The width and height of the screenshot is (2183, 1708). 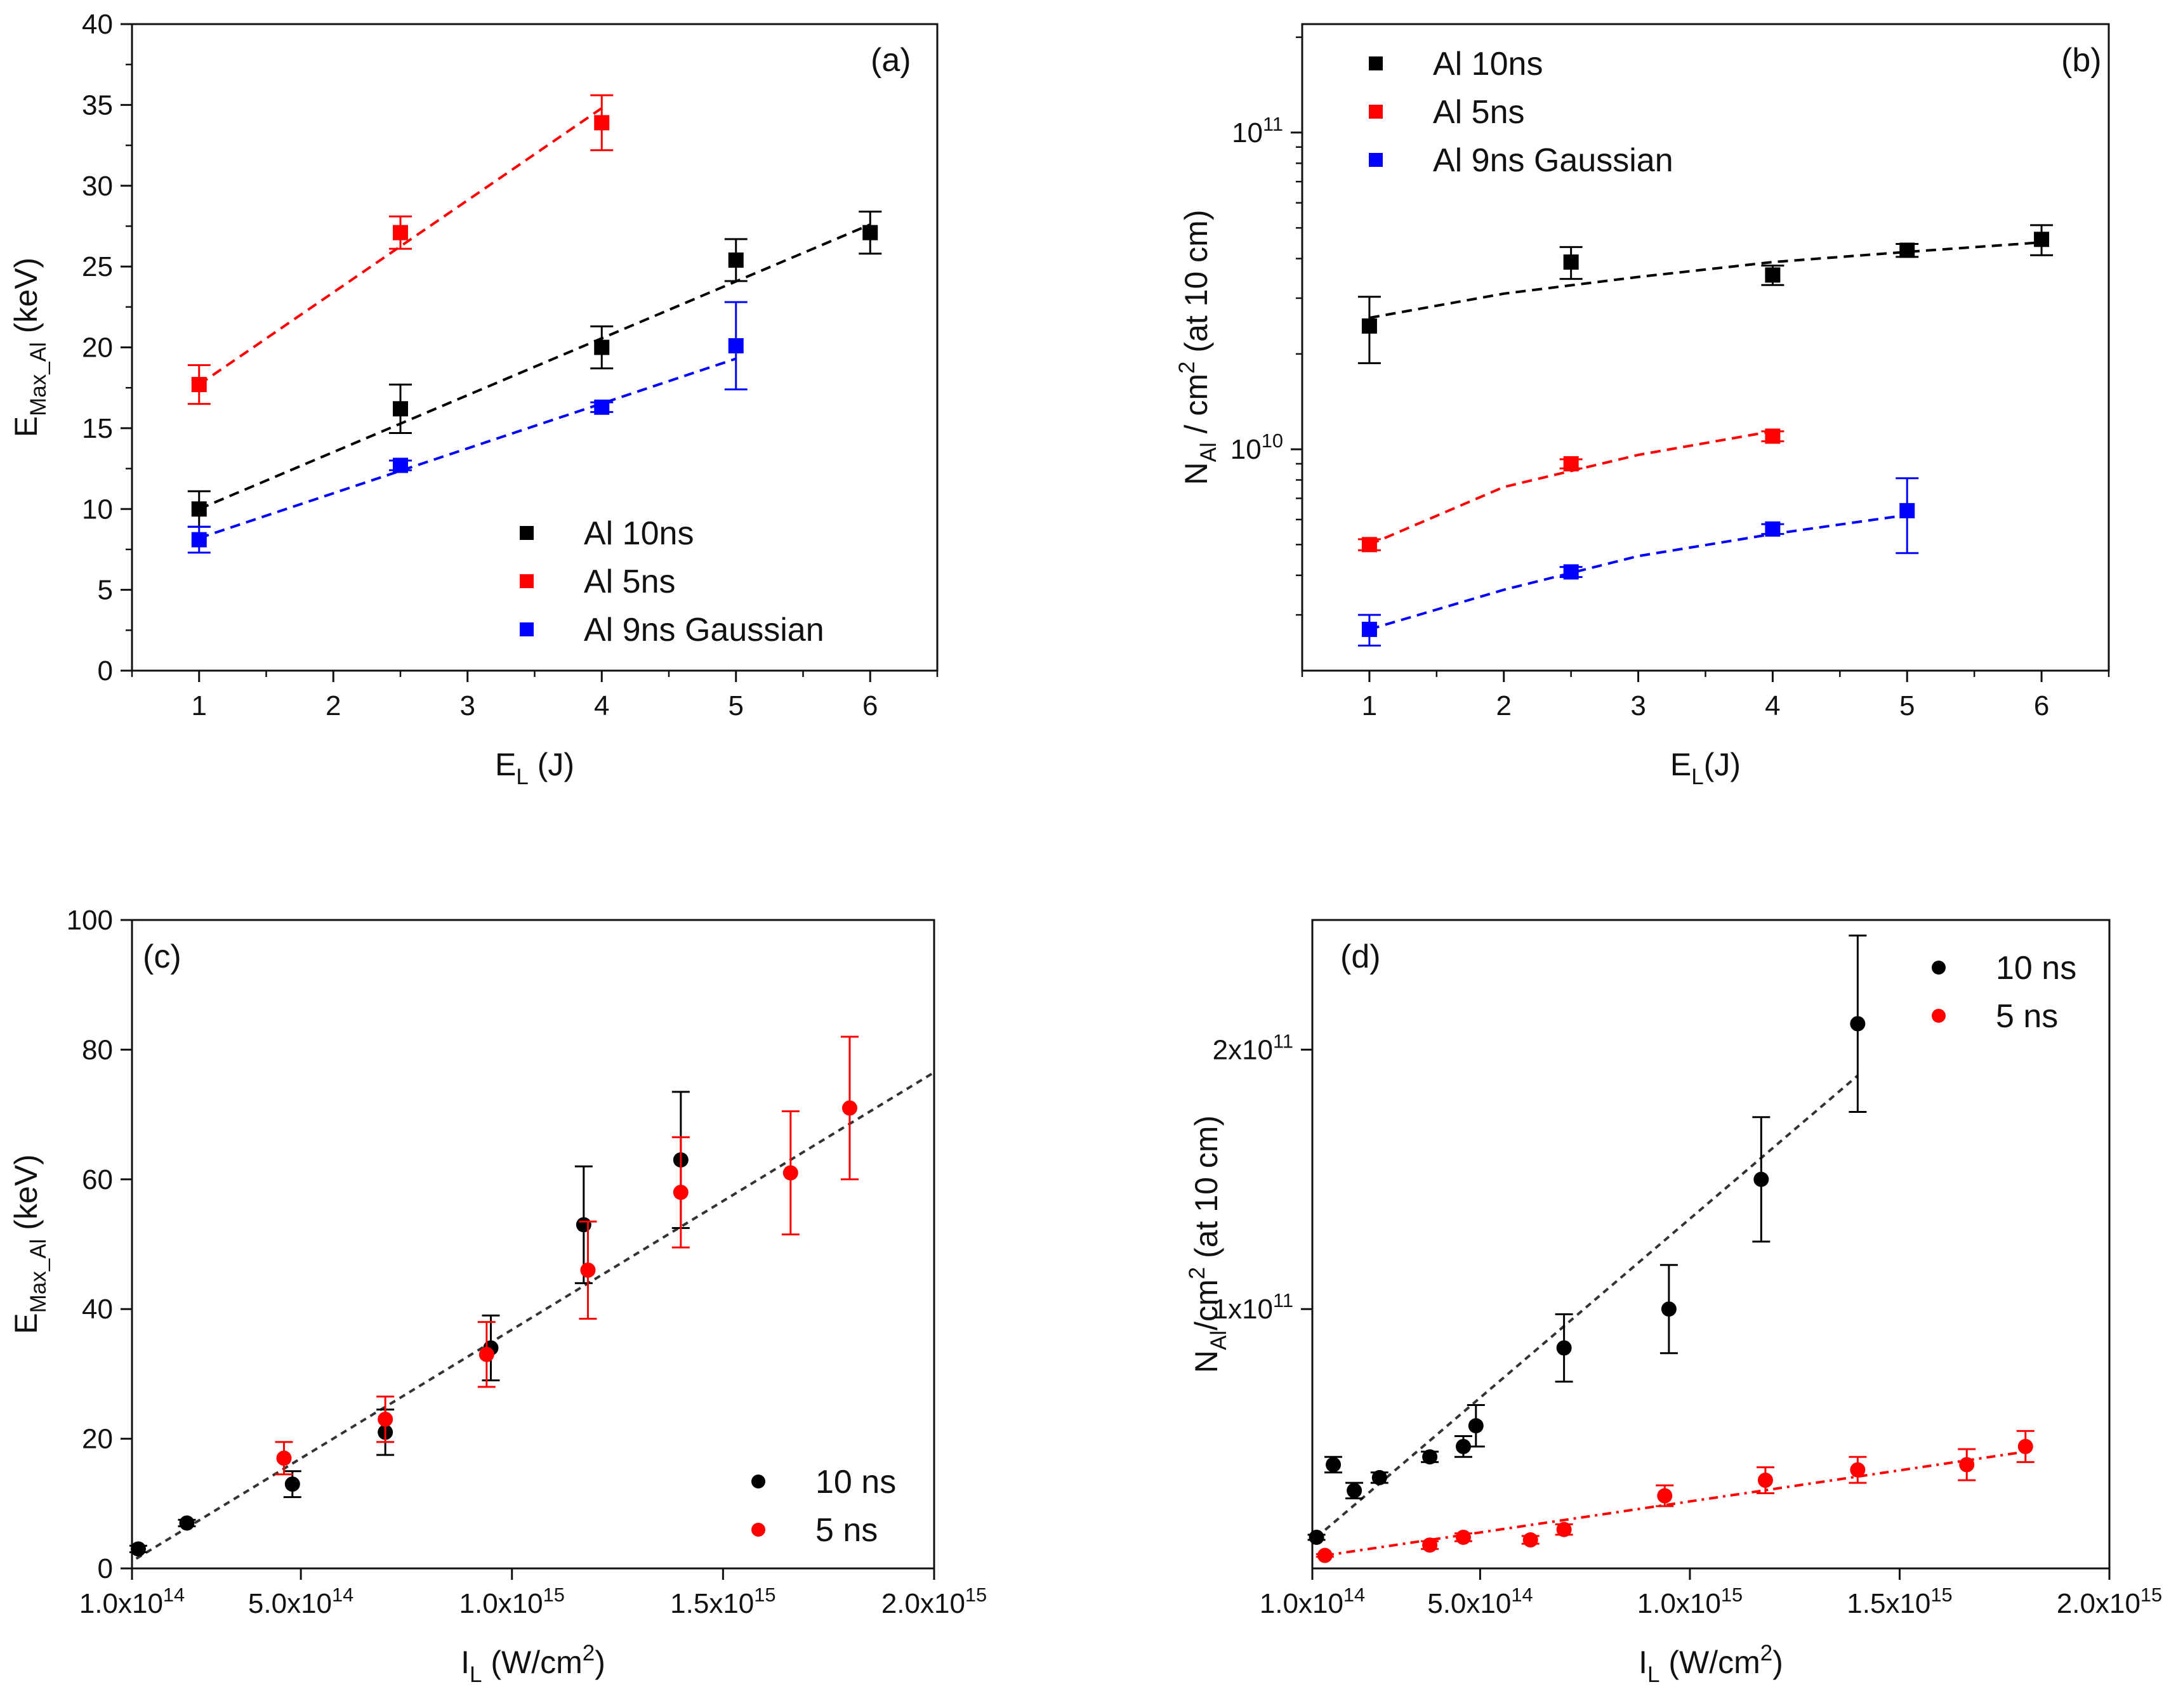 I want to click on y-axis-label: NAl / cm2 (at 10 cm), so click(x=1198, y=347).